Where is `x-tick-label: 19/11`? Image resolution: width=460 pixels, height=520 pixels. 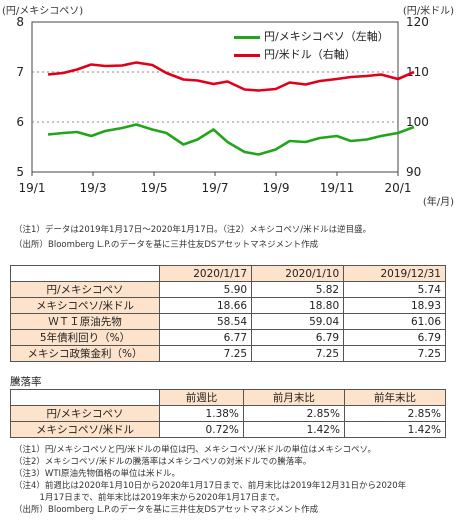 x-tick-label: 19/11 is located at coordinates (337, 188).